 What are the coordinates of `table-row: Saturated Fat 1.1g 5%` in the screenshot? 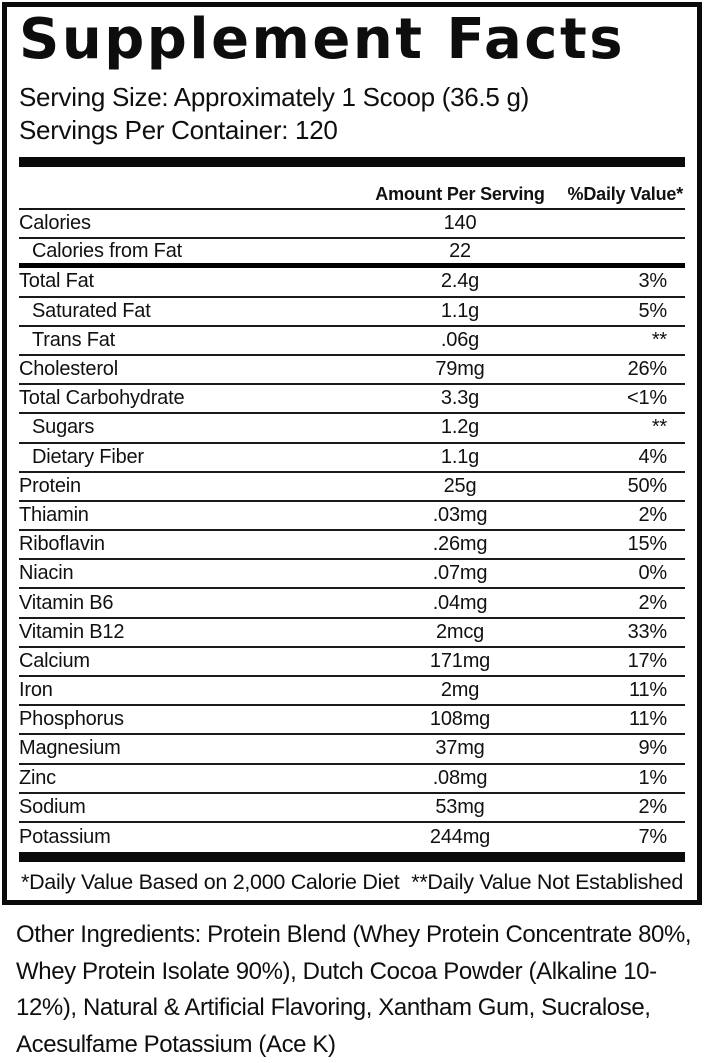 It's located at (352, 312).